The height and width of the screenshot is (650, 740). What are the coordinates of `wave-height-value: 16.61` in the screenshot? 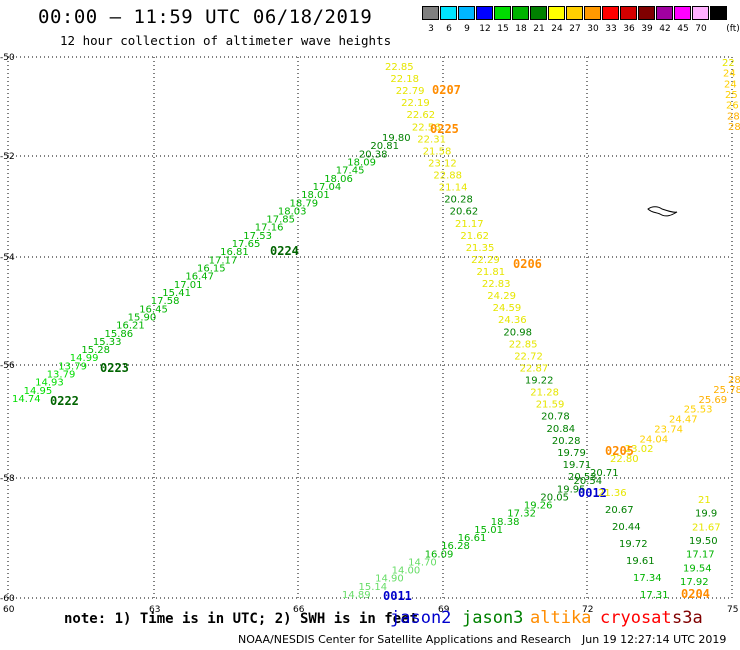 It's located at (472, 538).